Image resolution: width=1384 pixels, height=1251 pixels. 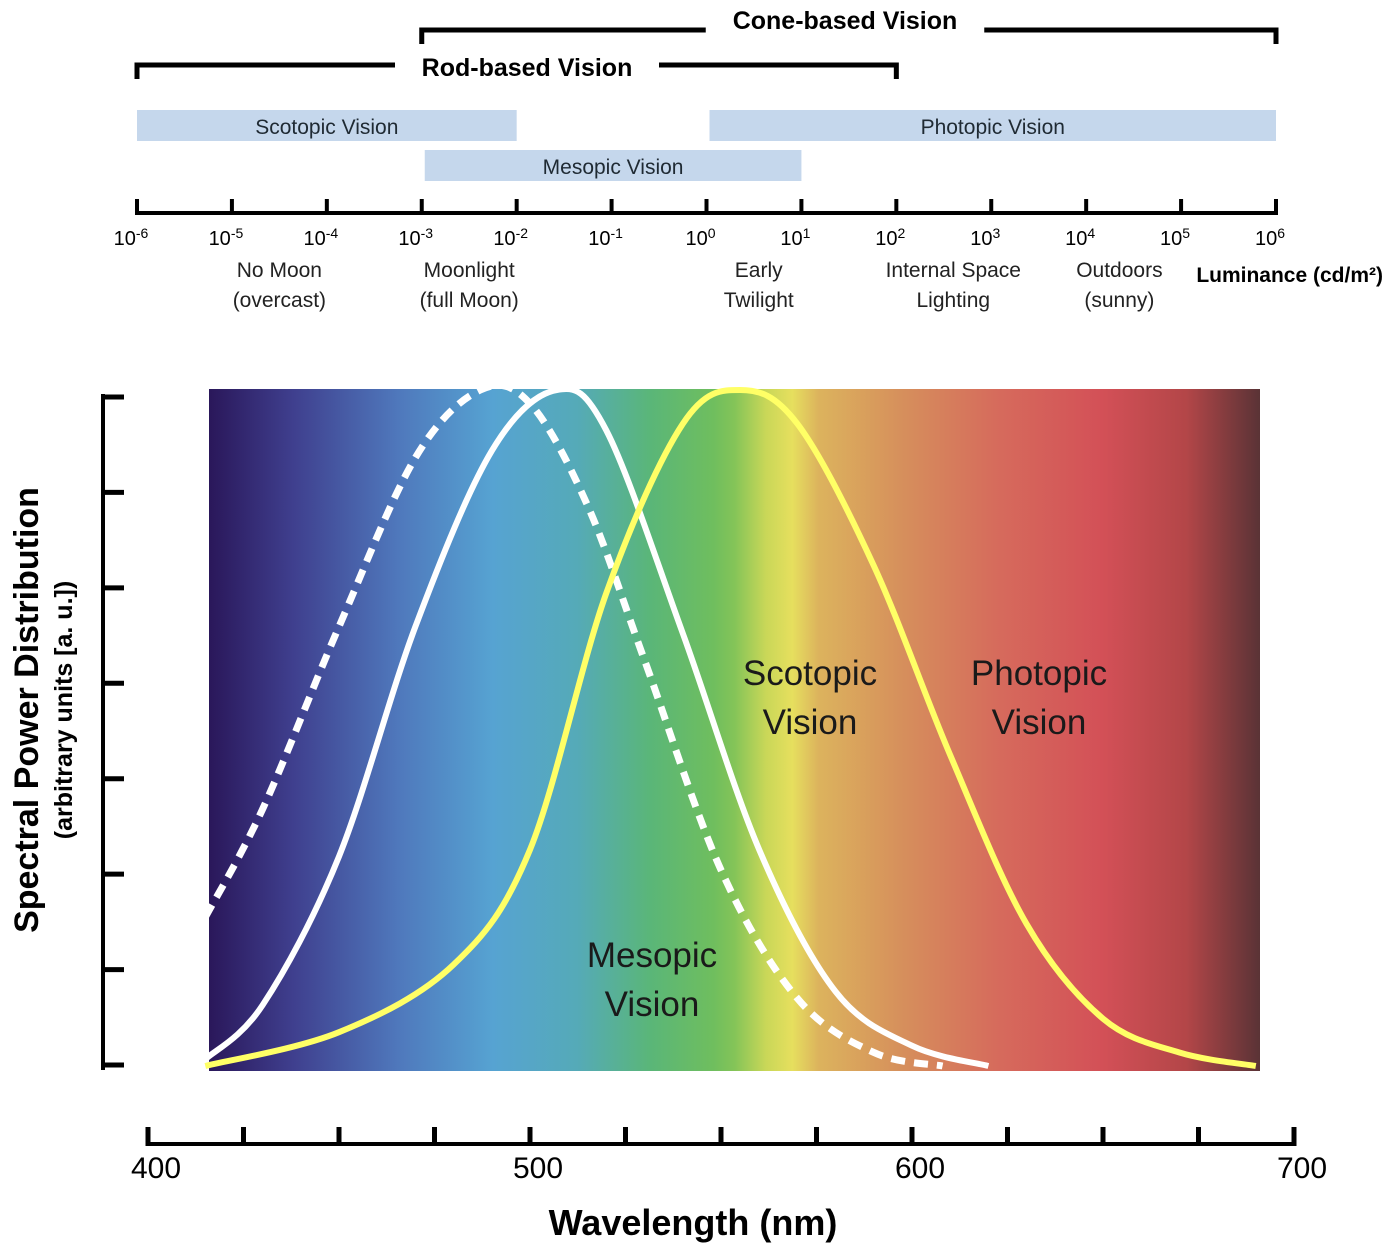 I want to click on scotopic-label-line1: Scotopic, so click(x=810, y=673).